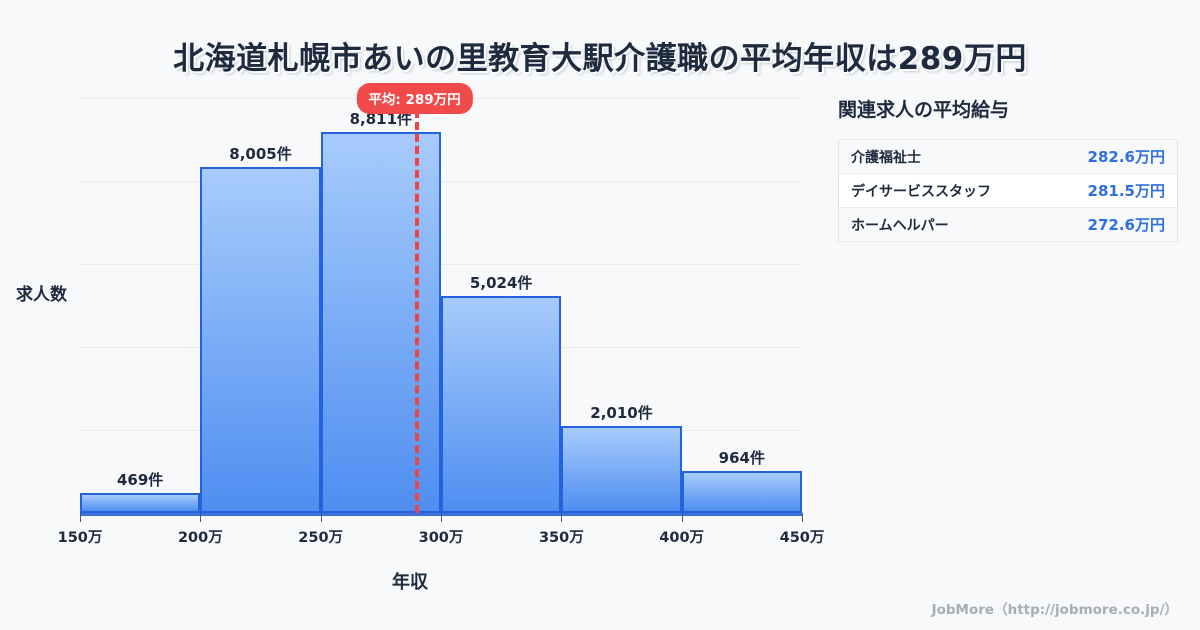 Image resolution: width=1200 pixels, height=630 pixels. I want to click on bar-value-label: 8,811件, so click(381, 119).